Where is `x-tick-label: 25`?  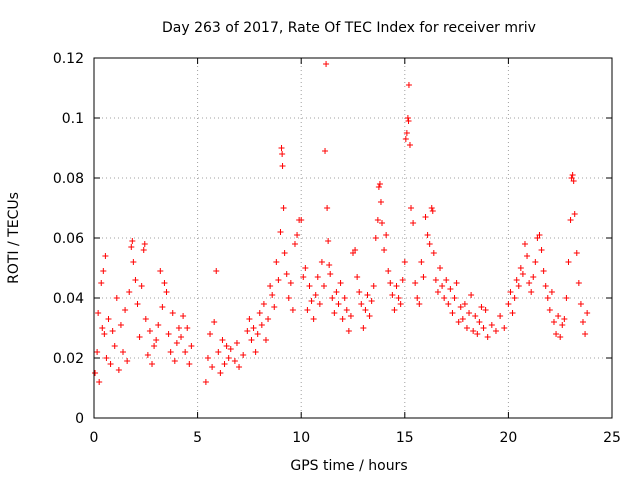
x-tick-label: 25 is located at coordinates (612, 438).